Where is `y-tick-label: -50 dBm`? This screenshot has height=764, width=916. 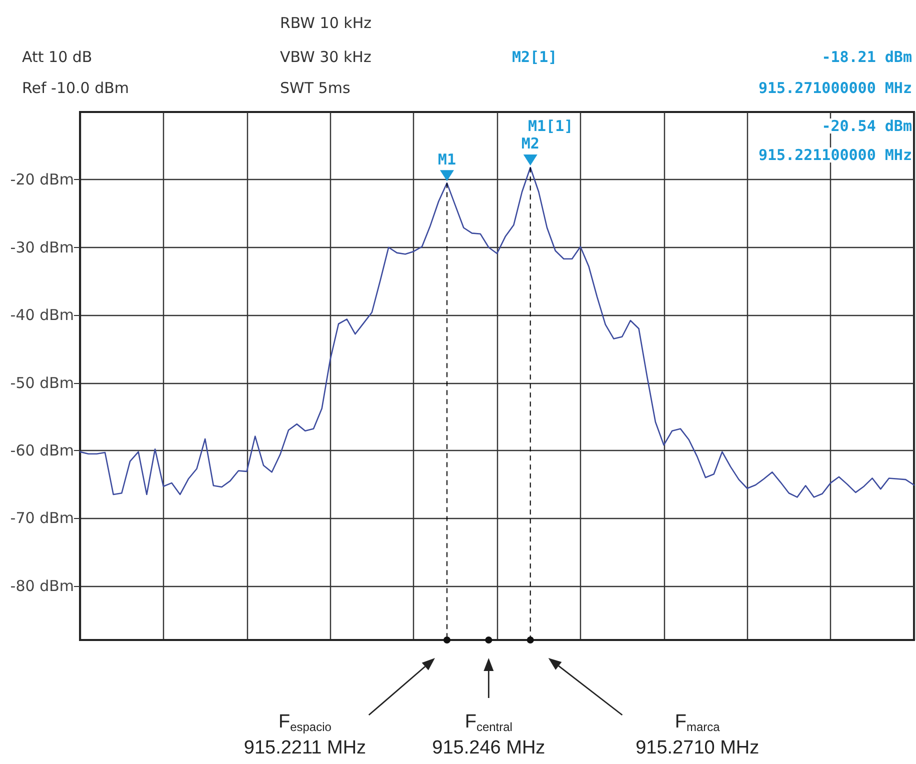 y-tick-label: -50 dBm is located at coordinates (42, 383).